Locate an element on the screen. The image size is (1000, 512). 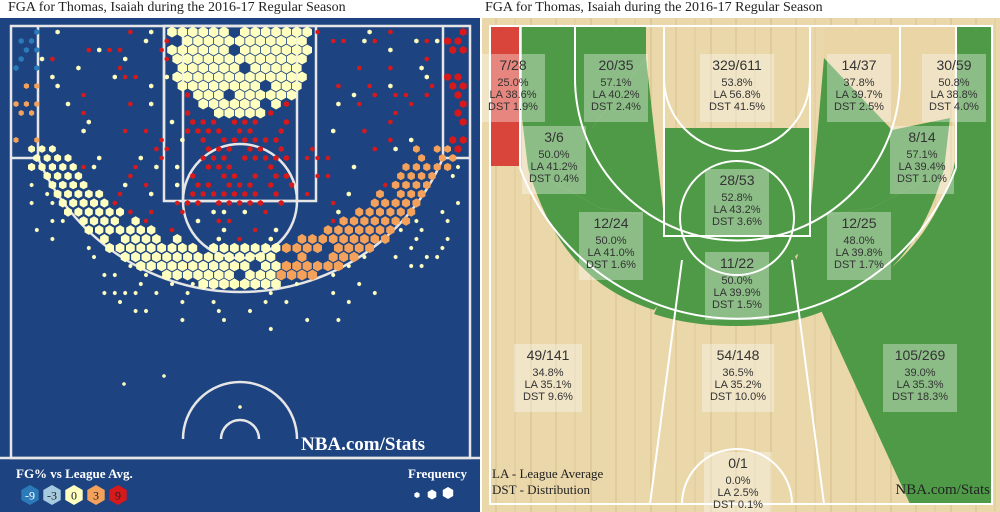
zone-league-avg: LA 56.8% is located at coordinates (736, 95).